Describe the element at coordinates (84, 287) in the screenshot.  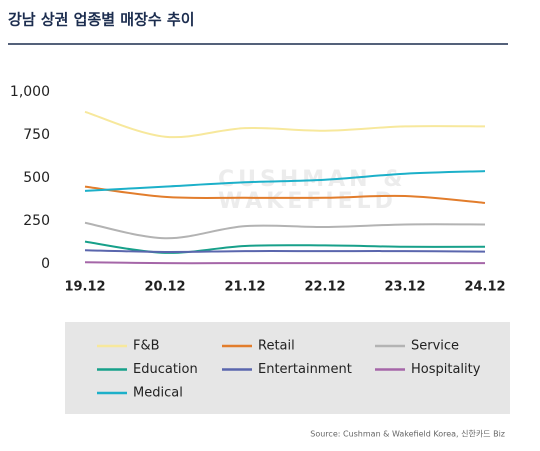
I see `x-tick-label: 19.12` at that location.